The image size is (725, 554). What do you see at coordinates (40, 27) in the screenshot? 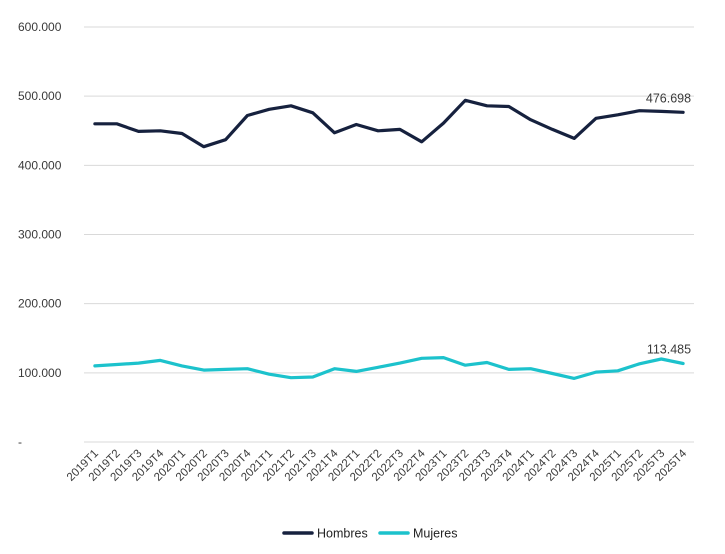
I see `y-tick-label: 600.000` at bounding box center [40, 27].